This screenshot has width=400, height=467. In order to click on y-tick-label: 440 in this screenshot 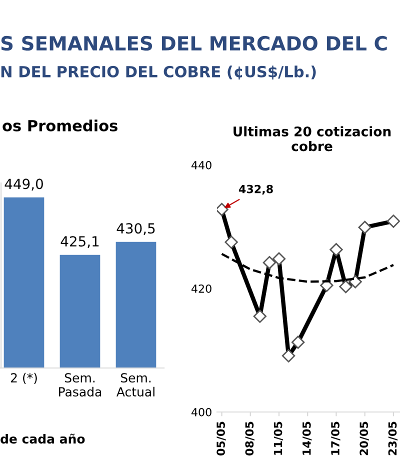, I will do `click(201, 165)`.